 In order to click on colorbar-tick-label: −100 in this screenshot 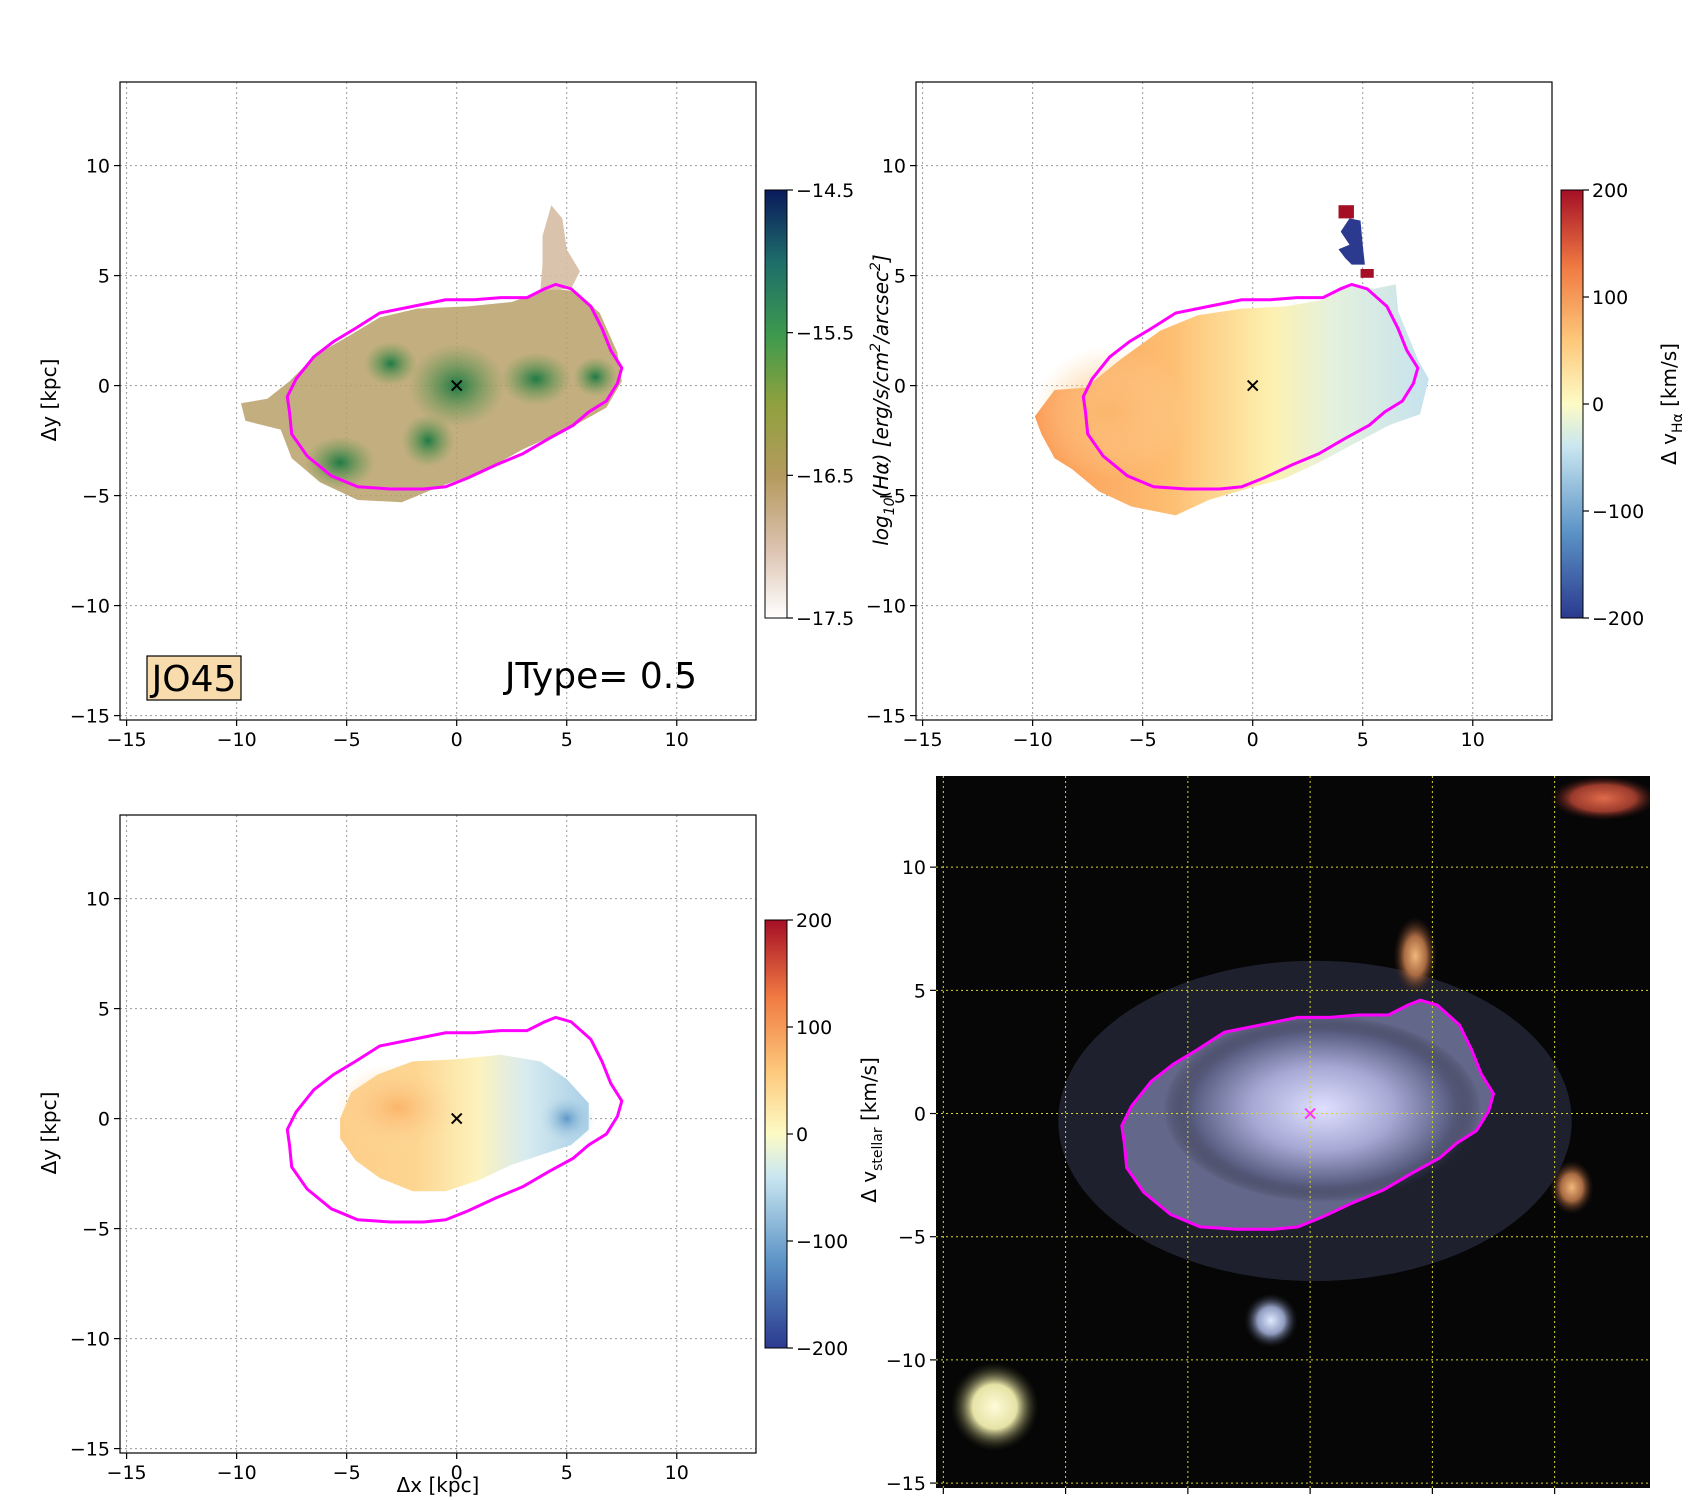, I will do `click(822, 1242)`.